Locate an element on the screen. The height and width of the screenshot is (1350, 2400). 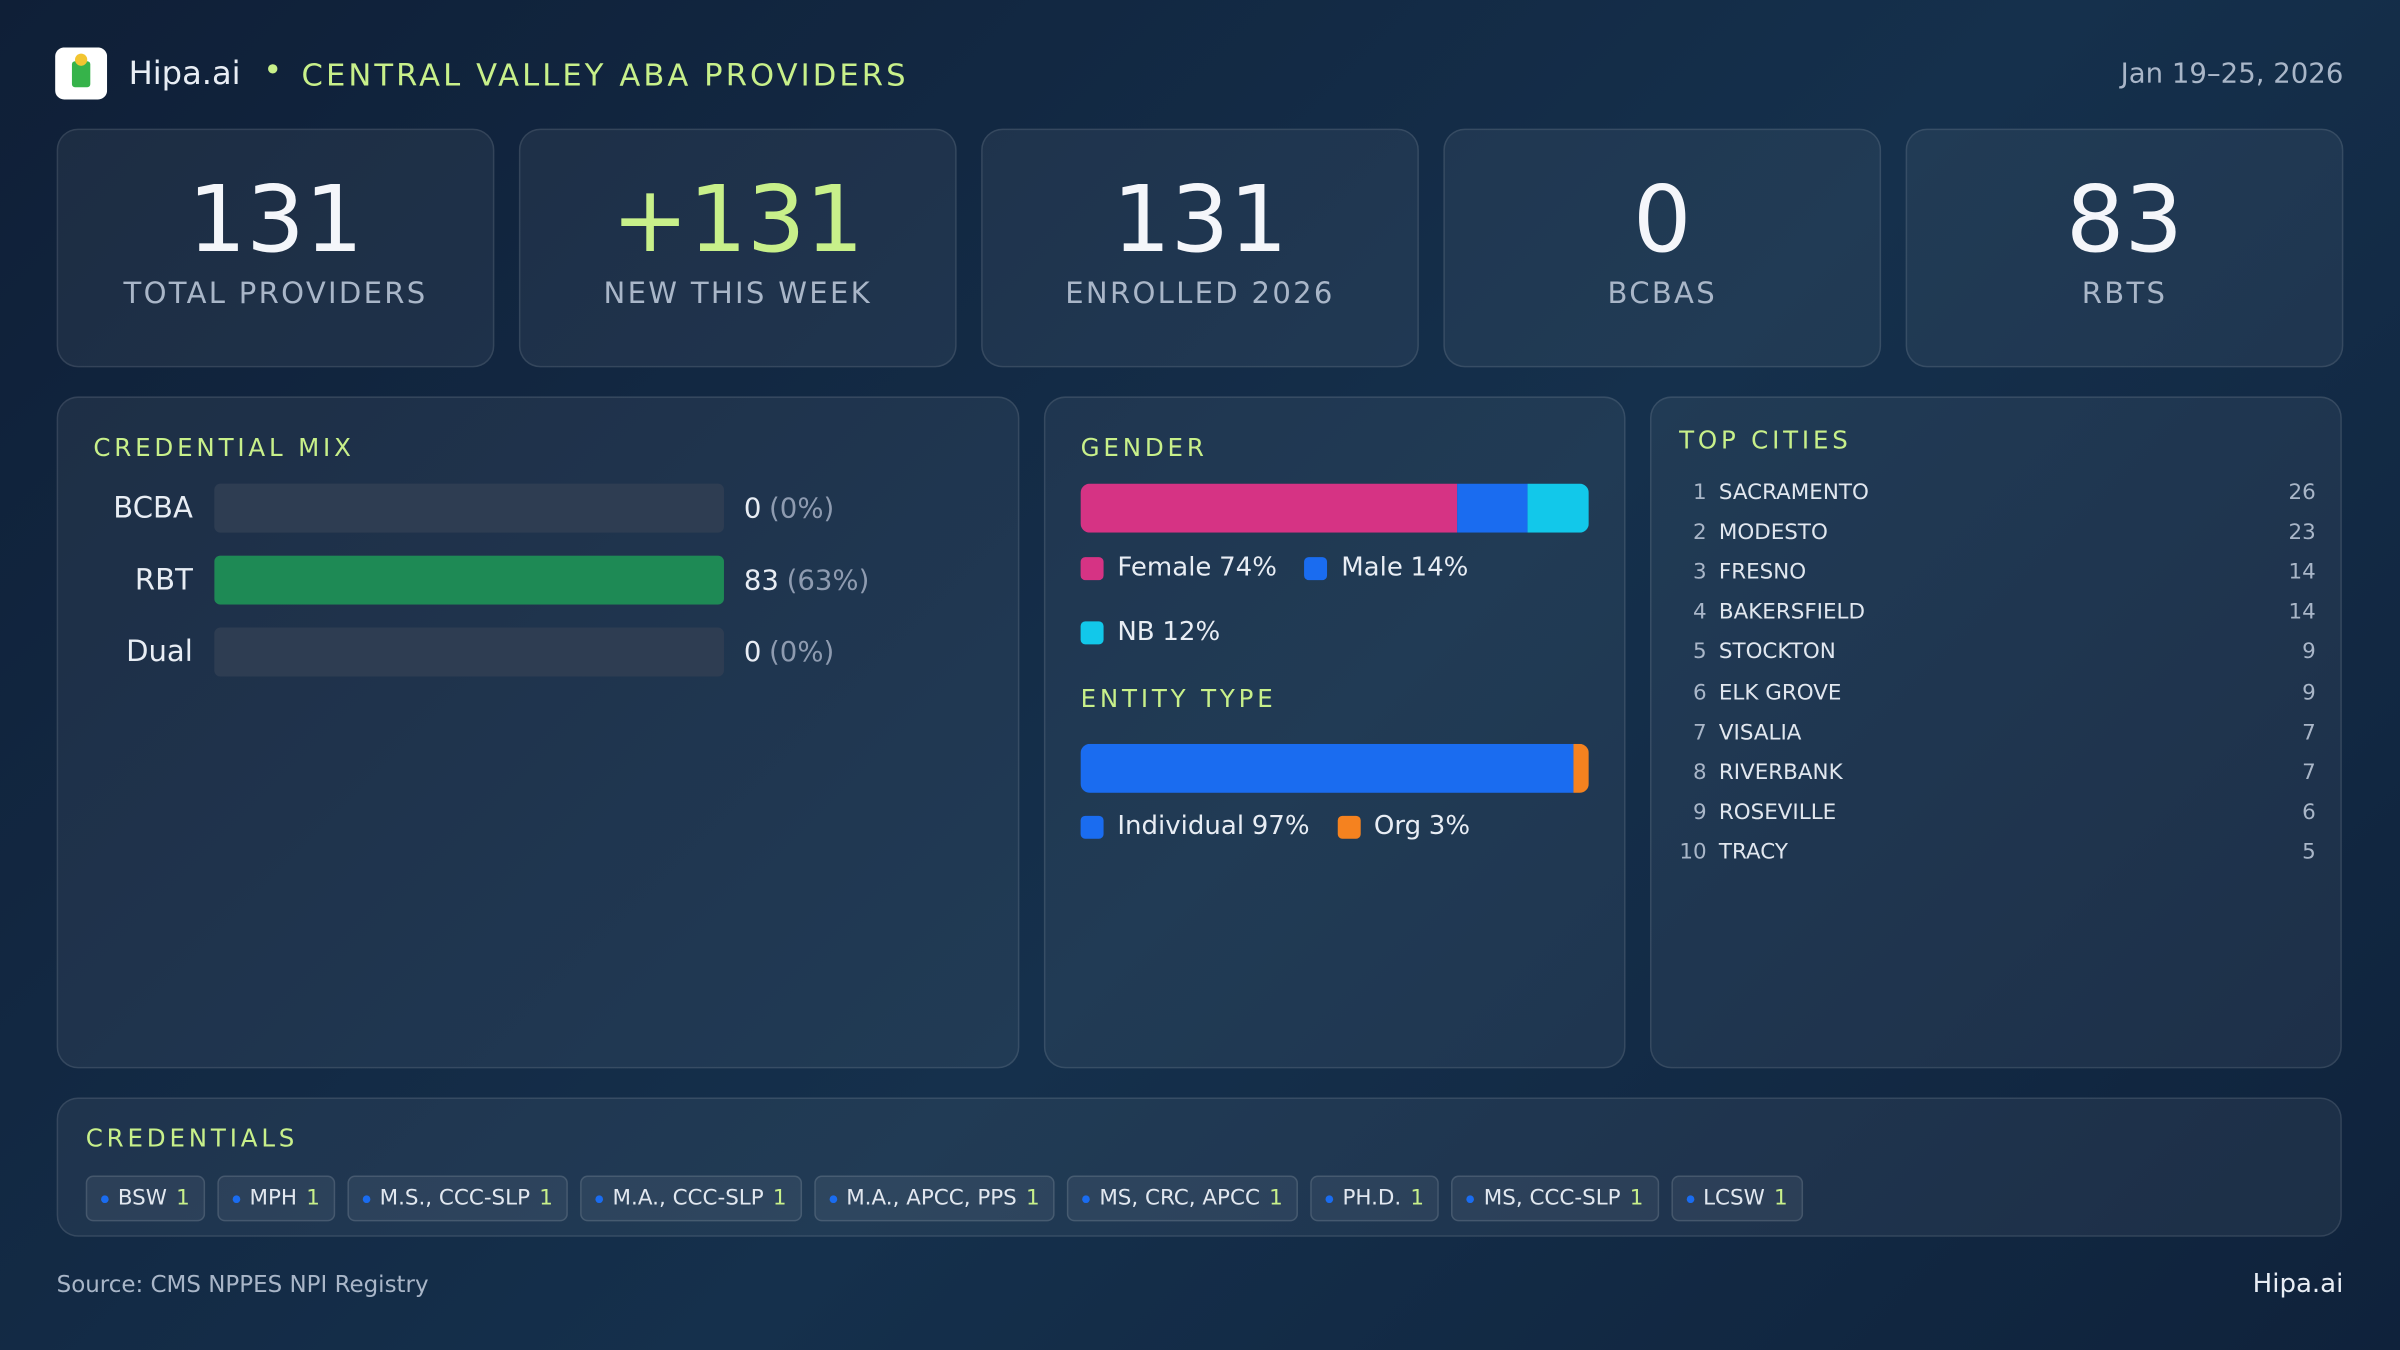
city-rank: 6 is located at coordinates (1699, 692).